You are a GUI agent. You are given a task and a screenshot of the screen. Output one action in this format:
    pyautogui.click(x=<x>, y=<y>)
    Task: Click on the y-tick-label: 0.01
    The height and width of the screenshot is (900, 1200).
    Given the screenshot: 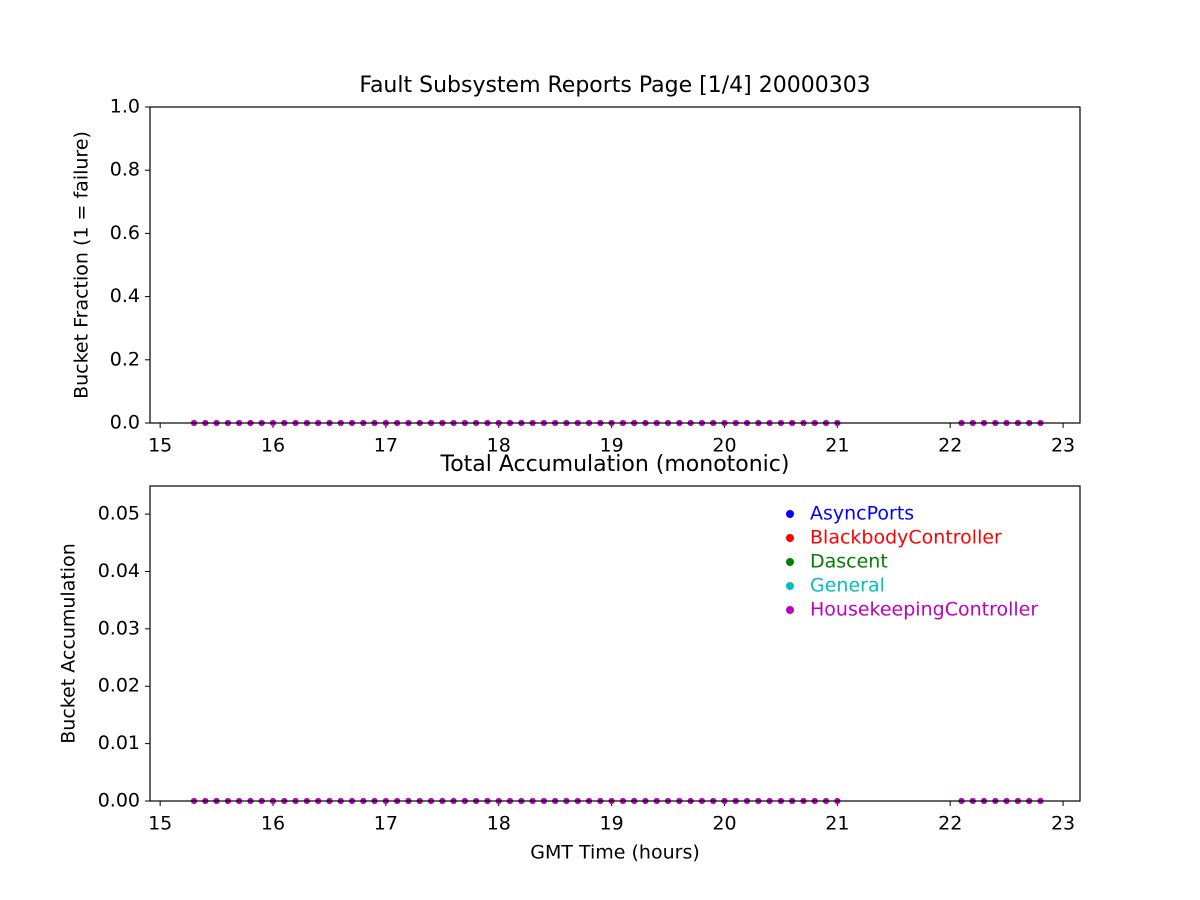 What is the action you would take?
    pyautogui.click(x=119, y=743)
    